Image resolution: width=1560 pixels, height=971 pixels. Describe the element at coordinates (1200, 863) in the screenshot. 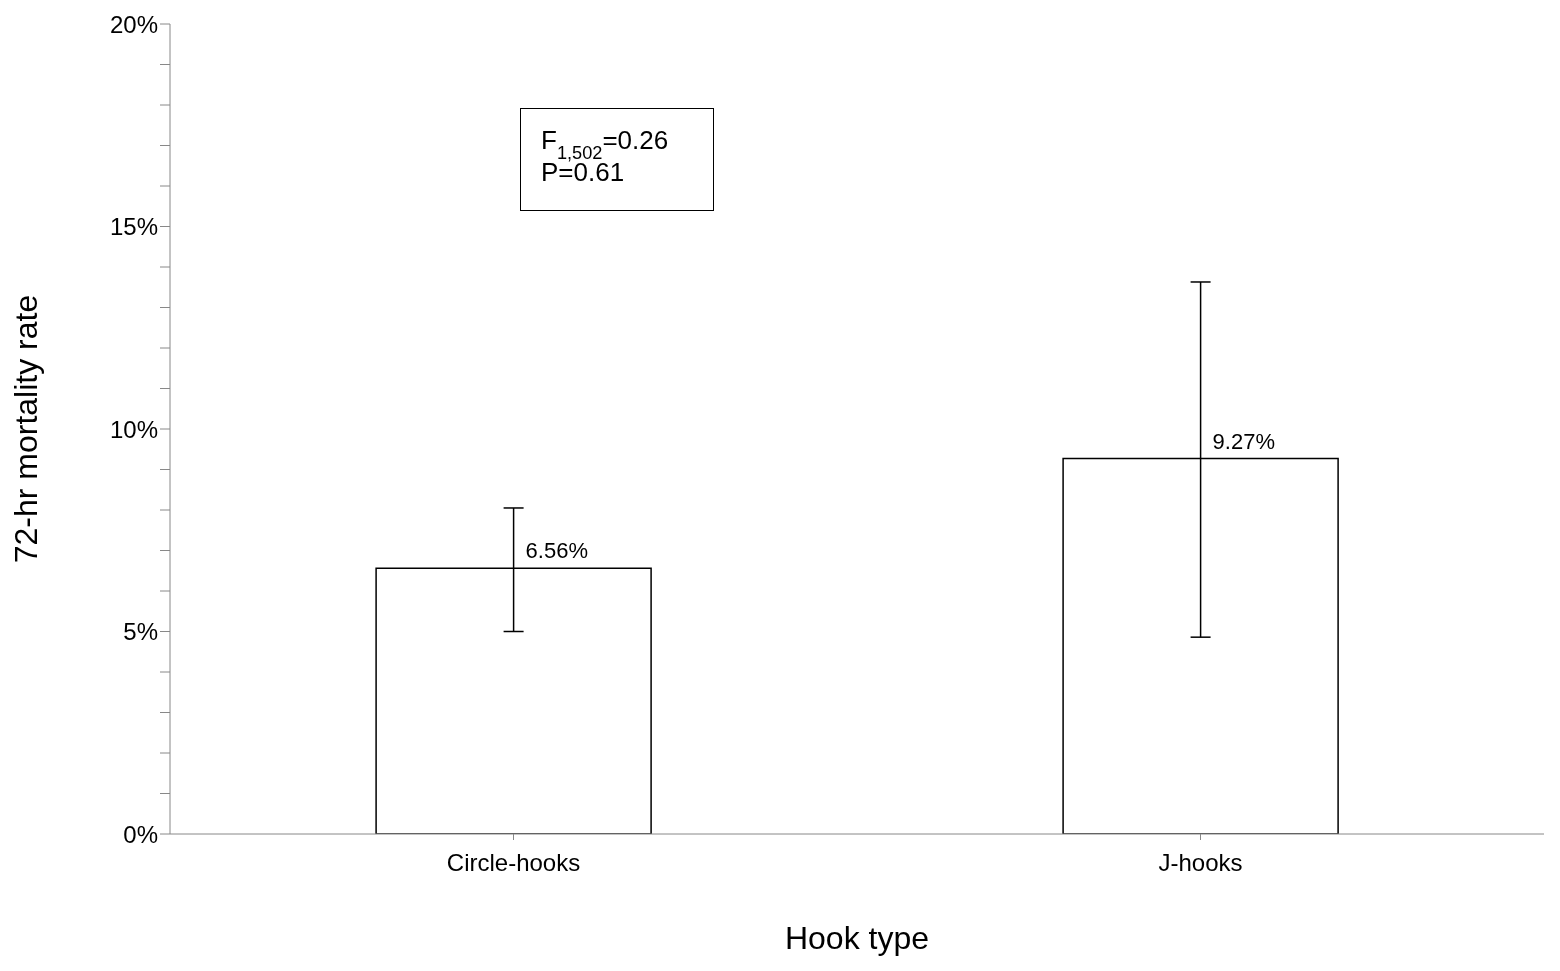

I see `x-tick-label: J-hooks` at that location.